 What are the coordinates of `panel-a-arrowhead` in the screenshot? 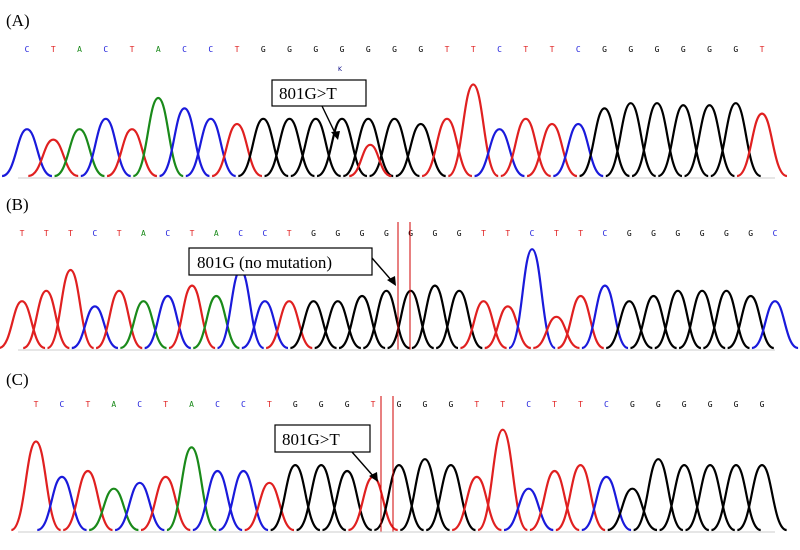 It's located at (335, 135).